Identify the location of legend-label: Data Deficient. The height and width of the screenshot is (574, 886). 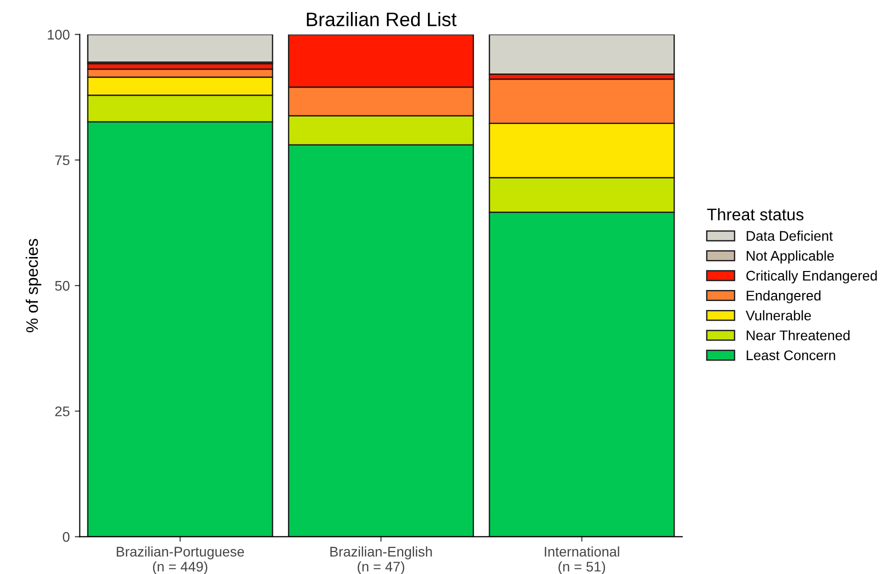
(789, 235).